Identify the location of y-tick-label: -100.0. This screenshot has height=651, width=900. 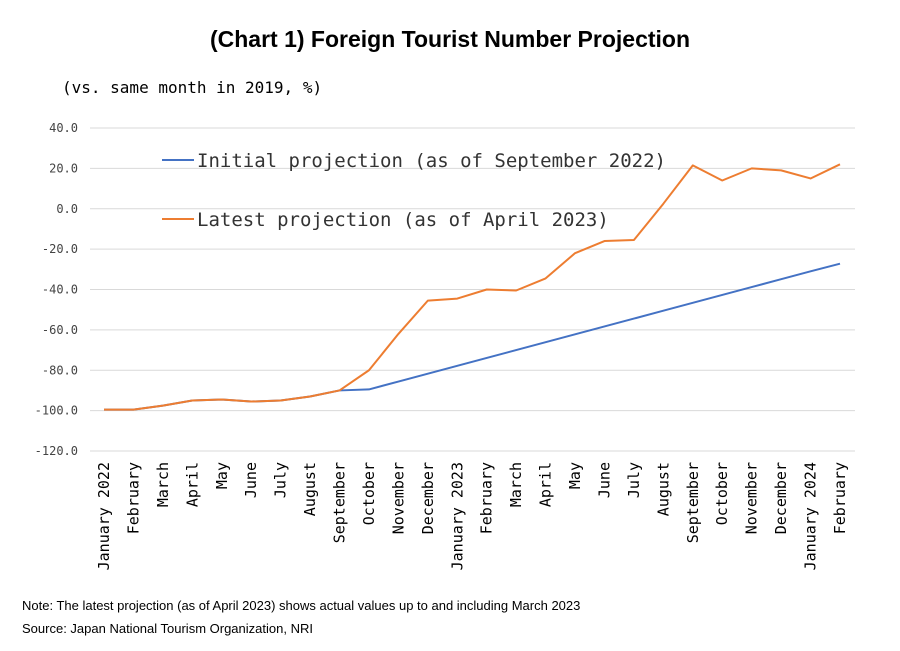
(56, 411).